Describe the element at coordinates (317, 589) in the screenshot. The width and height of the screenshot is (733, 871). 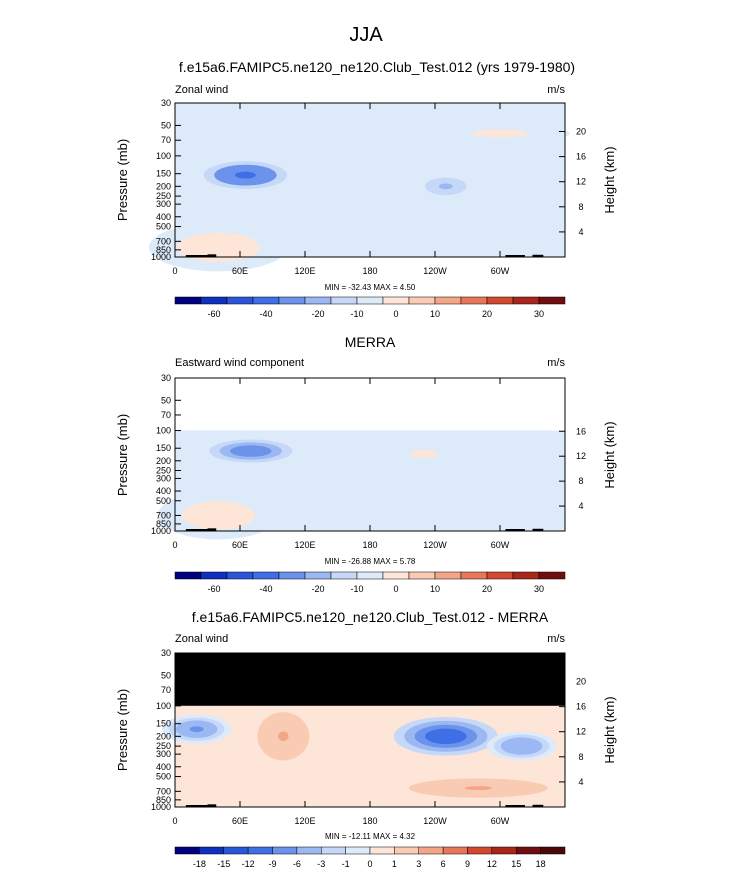
I see `colorbar-label: -20` at that location.